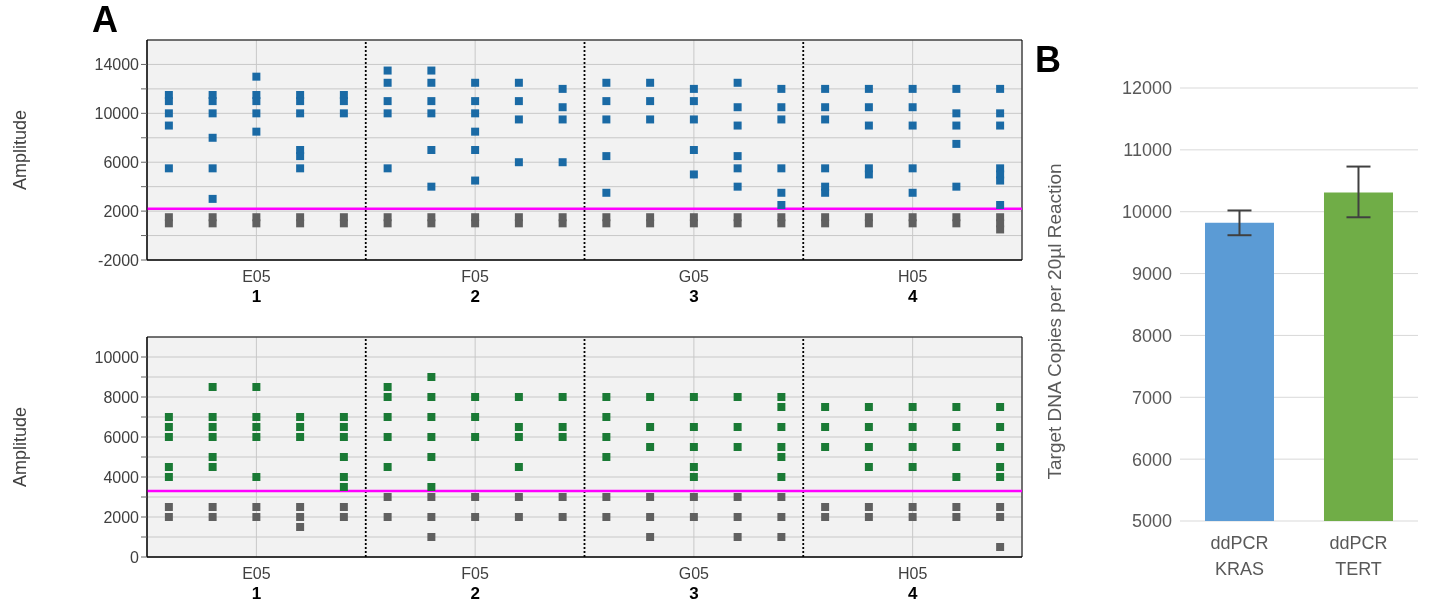 This screenshot has height=609, width=1438. I want to click on x-tick-label: ddPCR TERT, so click(1358, 556).